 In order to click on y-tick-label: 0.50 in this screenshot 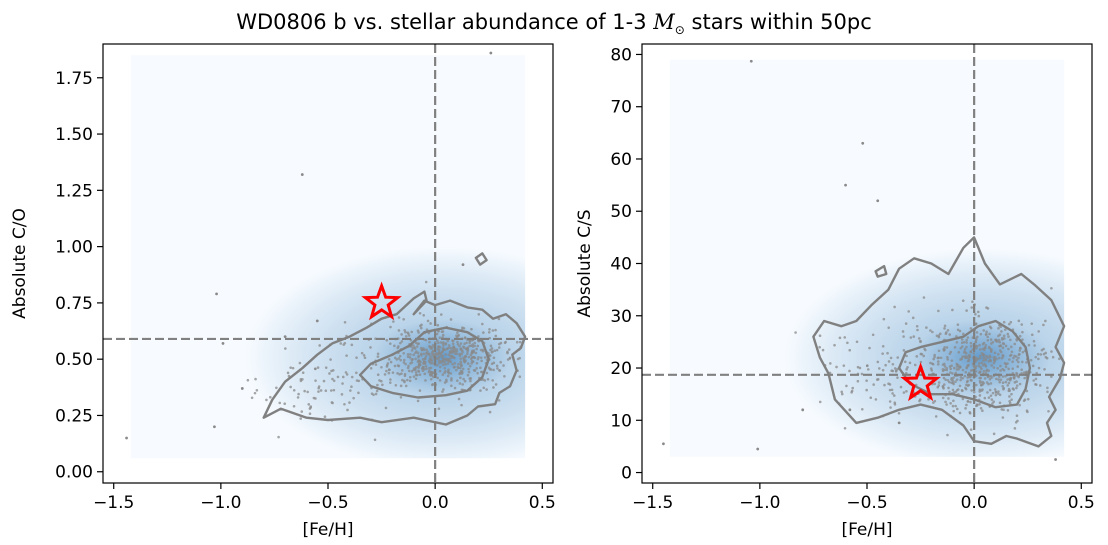, I will do `click(74, 360)`.